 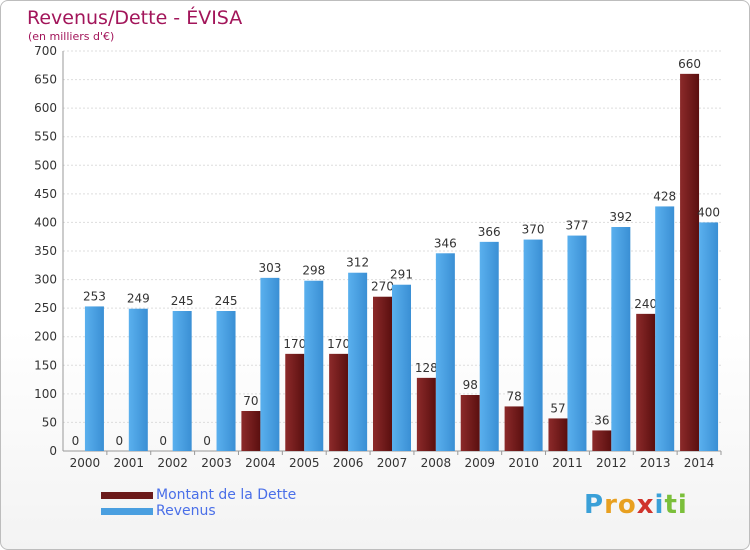 I want to click on y-tick-label: 700, so click(x=45, y=51).